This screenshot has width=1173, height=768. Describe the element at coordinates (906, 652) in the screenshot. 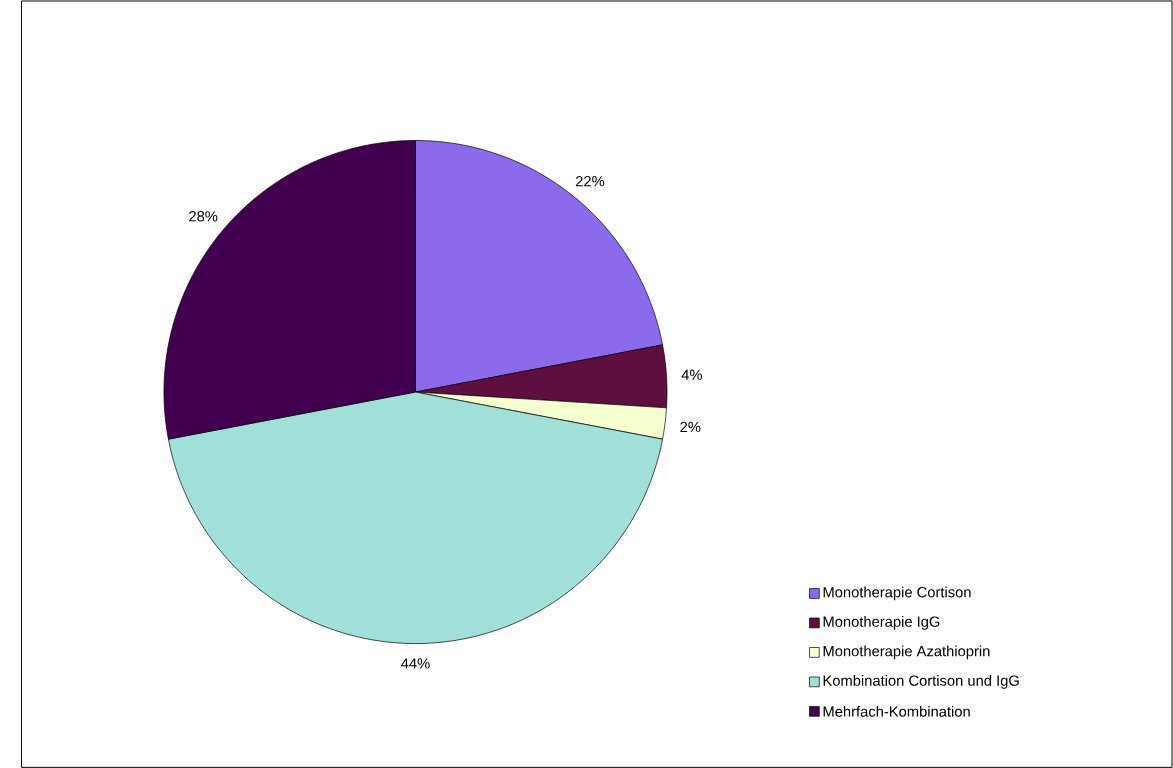

I see `legend-label: Monotherapie Azathioprin` at that location.